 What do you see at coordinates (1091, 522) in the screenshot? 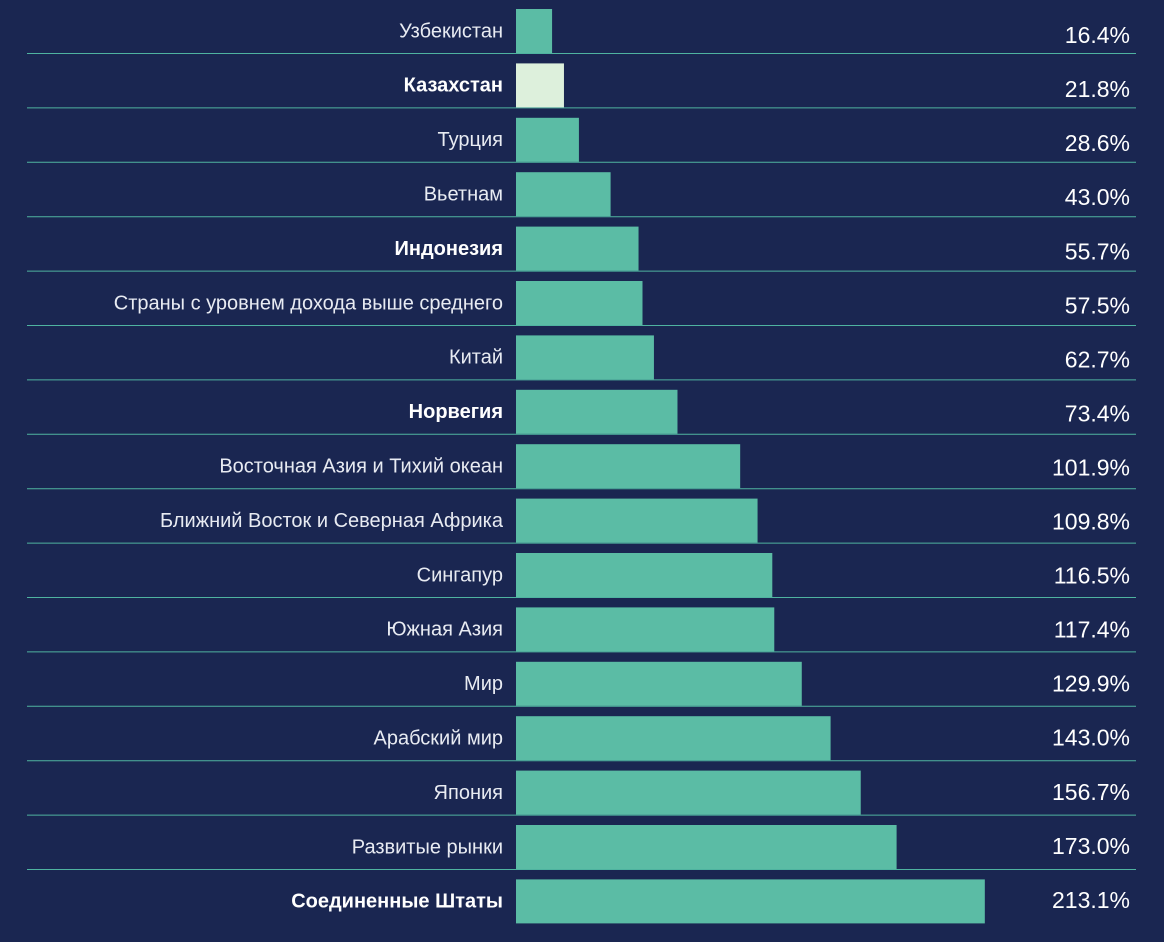
I see `value-label: 109.8%` at bounding box center [1091, 522].